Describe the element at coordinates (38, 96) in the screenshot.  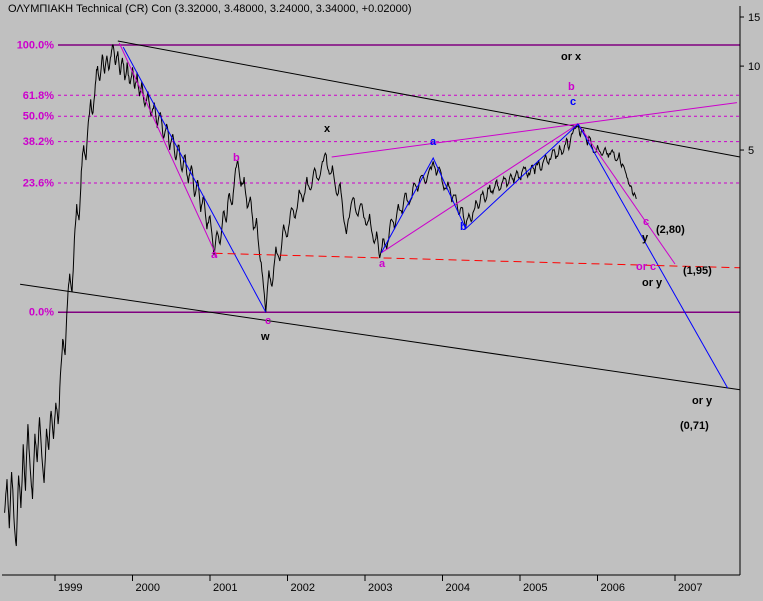
I see `fib-label: 61.8%` at that location.